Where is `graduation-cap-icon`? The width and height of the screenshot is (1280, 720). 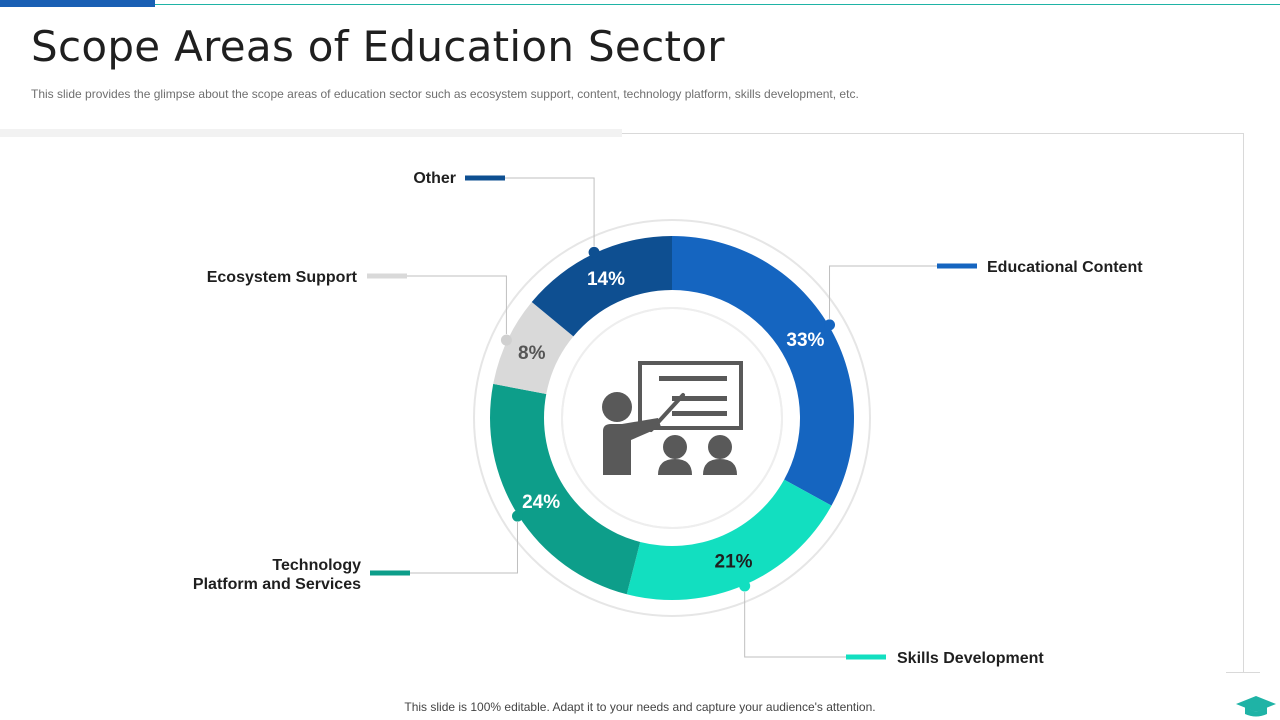 graduation-cap-icon is located at coordinates (1256, 706).